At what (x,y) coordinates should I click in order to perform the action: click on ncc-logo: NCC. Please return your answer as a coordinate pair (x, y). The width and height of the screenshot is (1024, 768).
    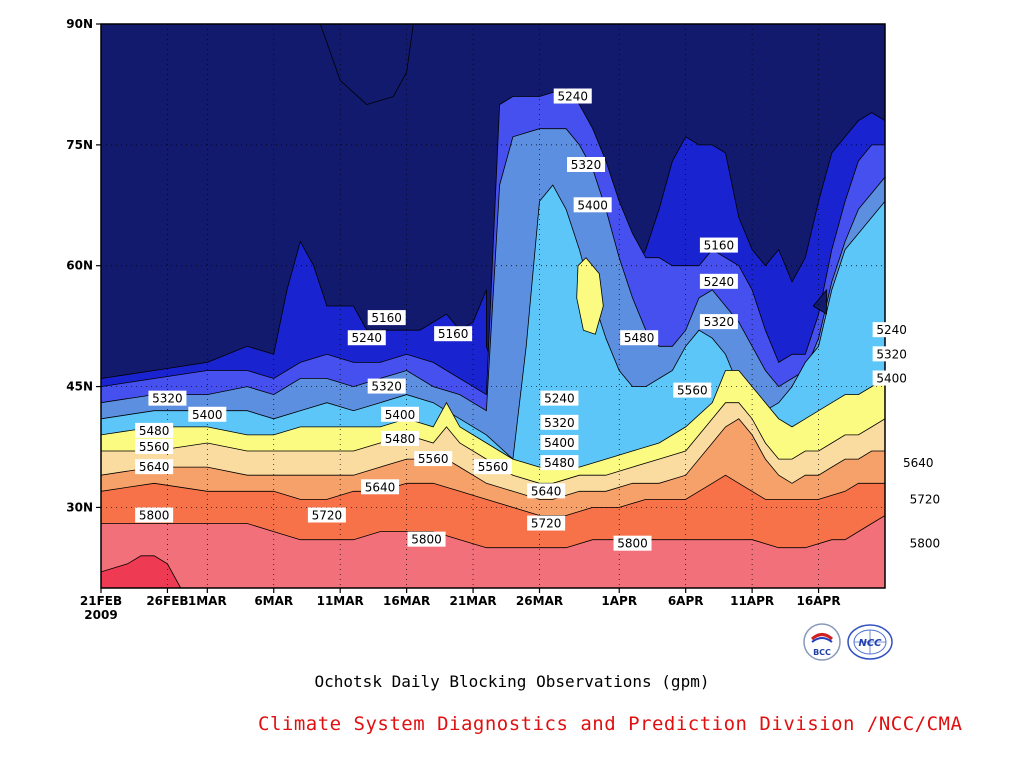
    Looking at the image, I should click on (870, 642).